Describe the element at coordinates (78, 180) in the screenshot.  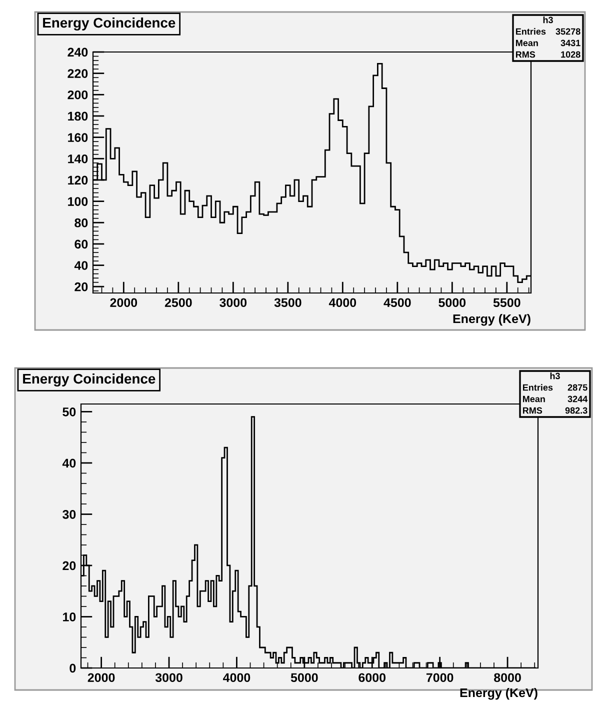
I see `y-tick-label: 120` at that location.